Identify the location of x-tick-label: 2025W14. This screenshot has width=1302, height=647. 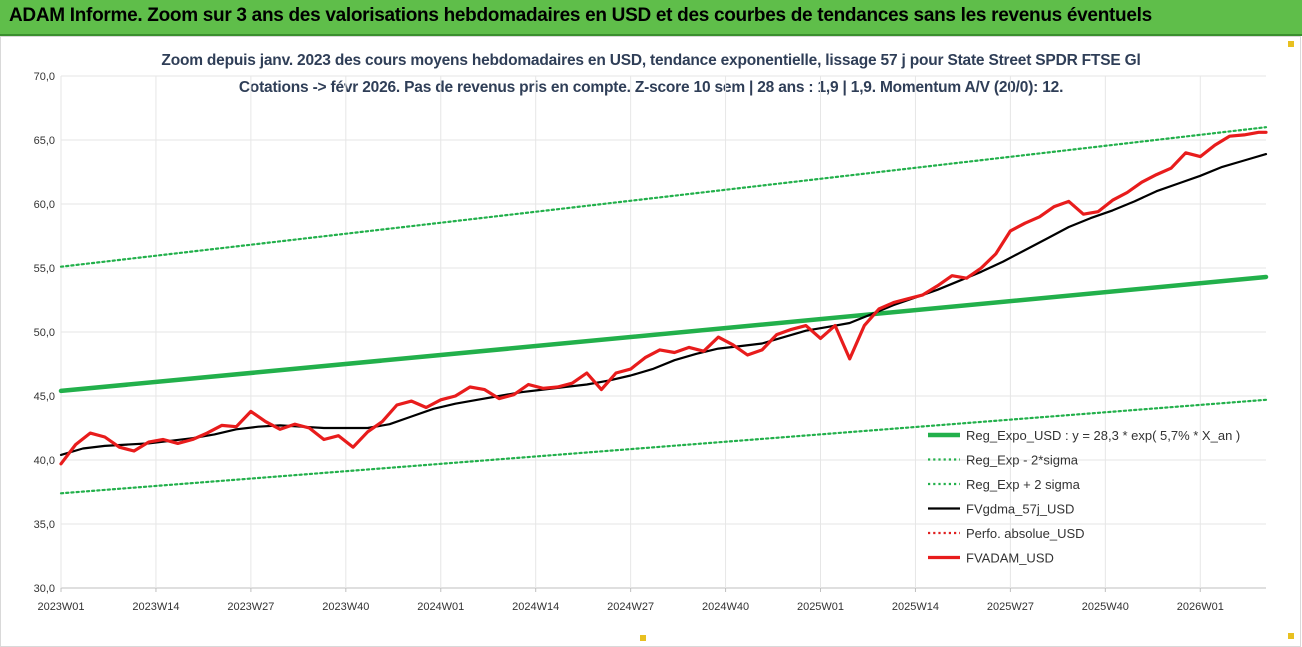
(915, 607).